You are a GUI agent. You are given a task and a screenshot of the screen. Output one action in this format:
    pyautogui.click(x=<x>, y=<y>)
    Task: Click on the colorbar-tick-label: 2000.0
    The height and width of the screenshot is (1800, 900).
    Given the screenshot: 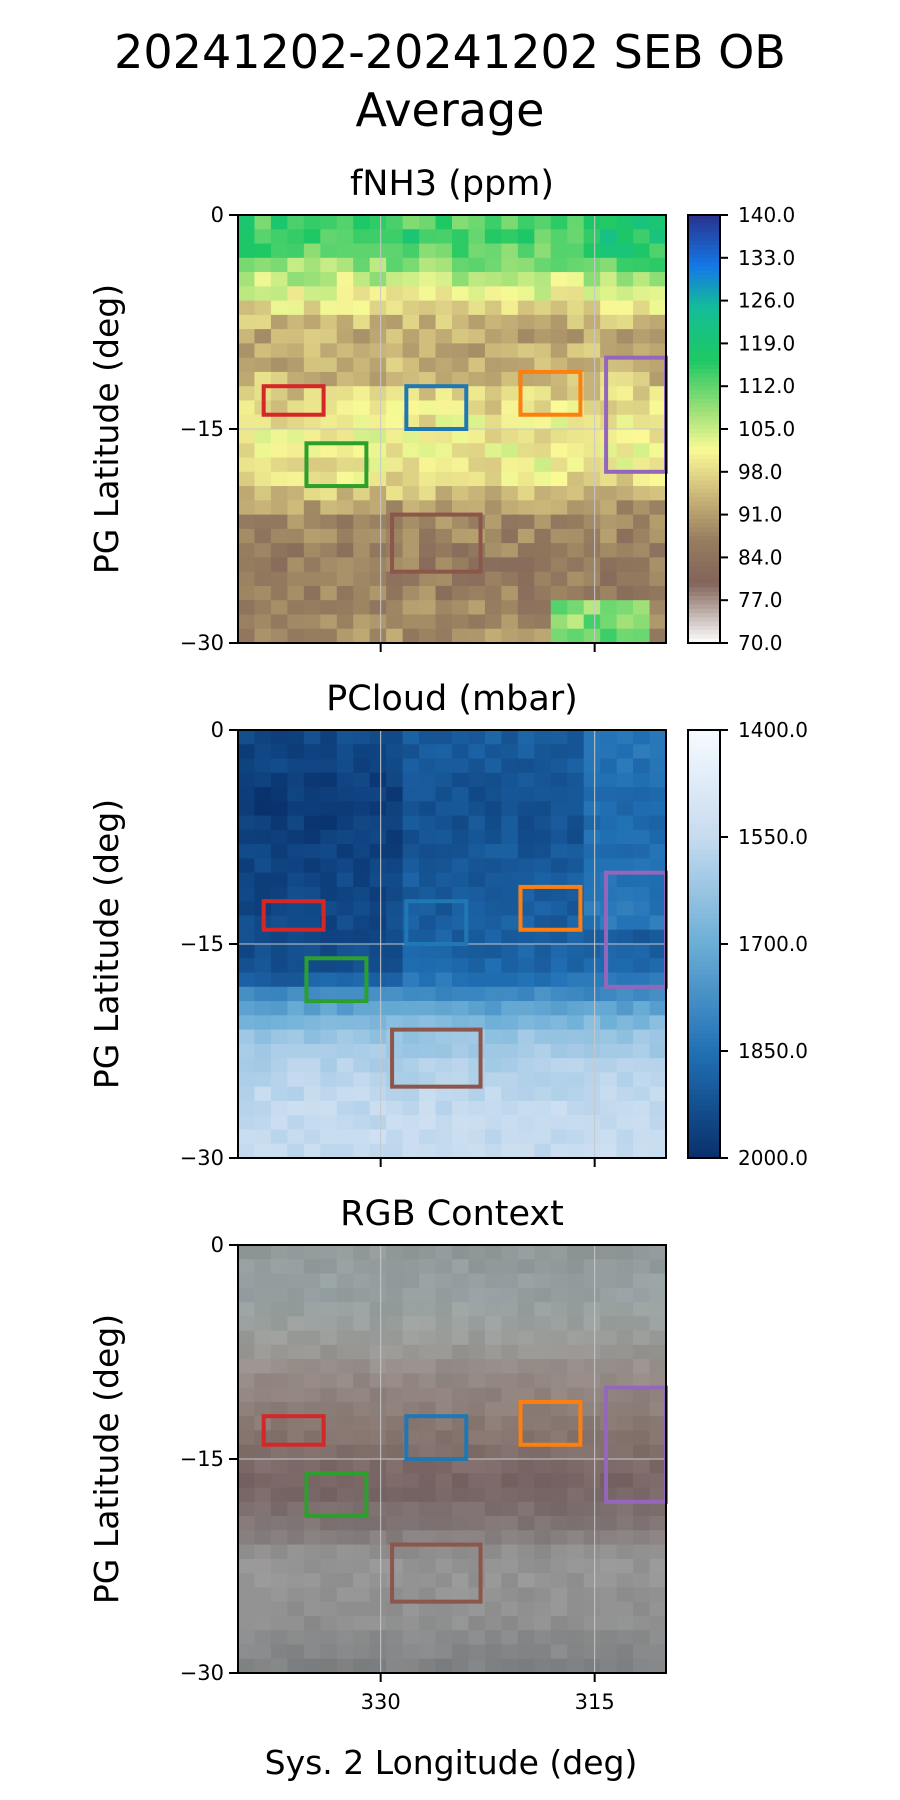 What is the action you would take?
    pyautogui.click(x=773, y=1158)
    